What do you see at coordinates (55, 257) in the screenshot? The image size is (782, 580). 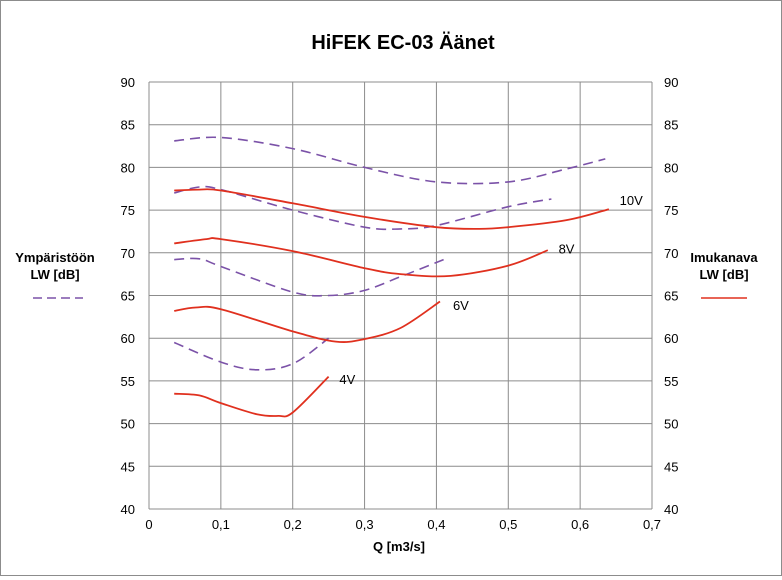 I see `left-axis-label-line1: Ympäristöön` at bounding box center [55, 257].